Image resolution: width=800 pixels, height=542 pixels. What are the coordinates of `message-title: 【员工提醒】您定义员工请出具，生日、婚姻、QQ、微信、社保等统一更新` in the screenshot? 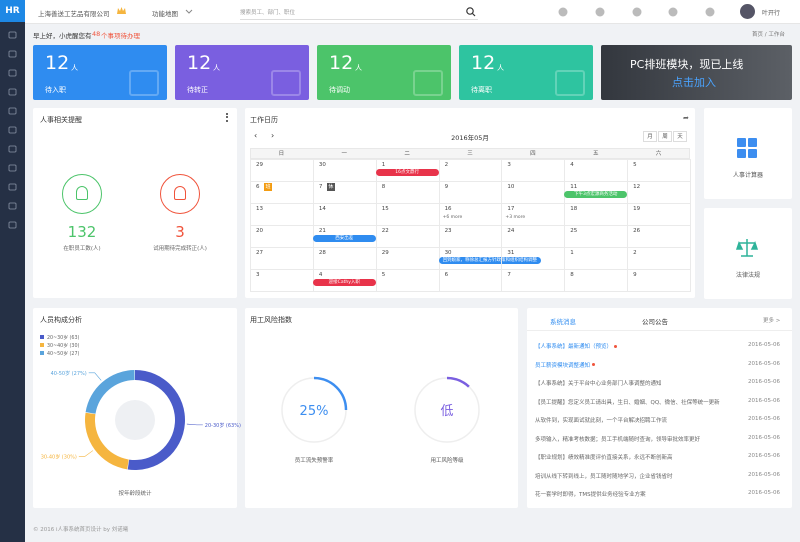 It's located at (627, 402).